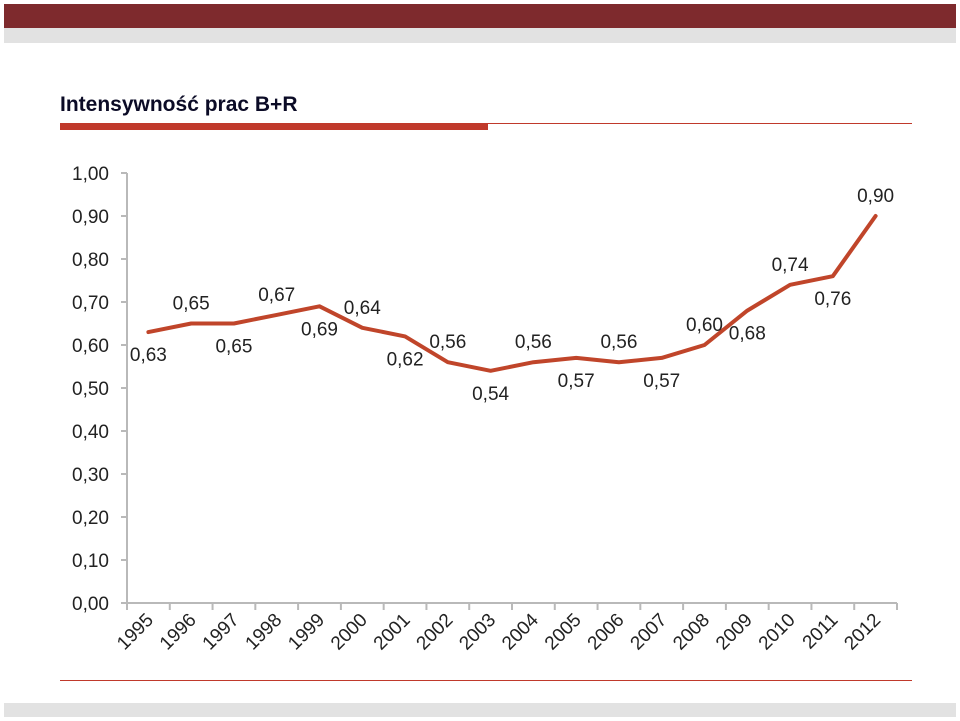 This screenshot has height=721, width=960. Describe the element at coordinates (747, 334) in the screenshot. I see `data-label: 0,68` at that location.